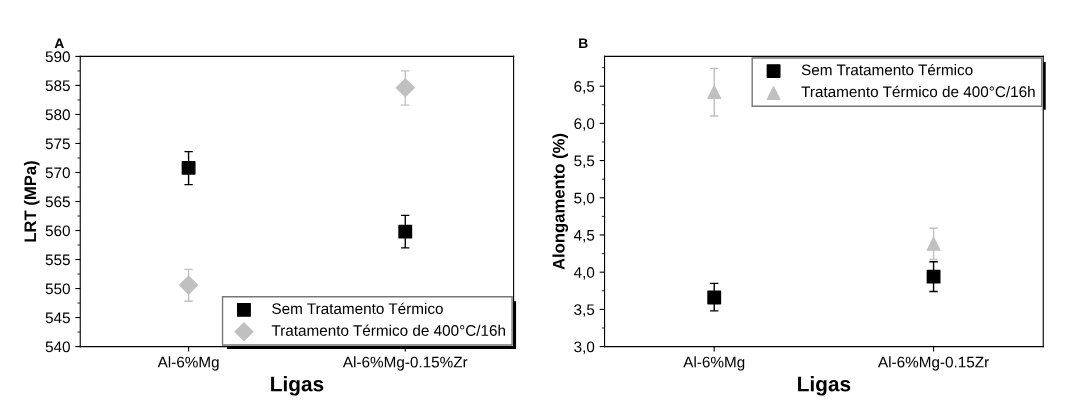 The width and height of the screenshot is (1070, 403). What do you see at coordinates (584, 87) in the screenshot?
I see `y-tick-label: 6,5` at bounding box center [584, 87].